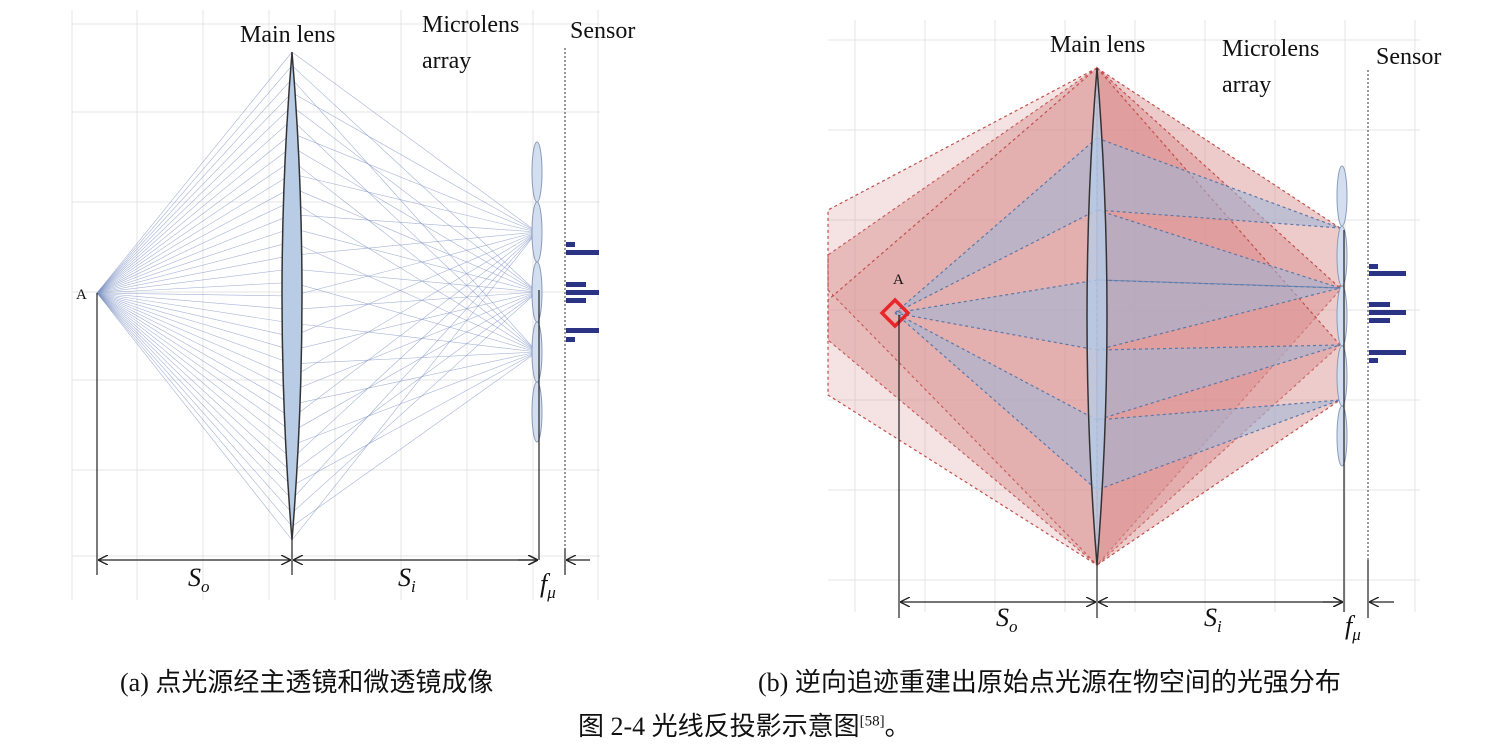 The image size is (1500, 748). What do you see at coordinates (1408, 57) in the screenshot?
I see `panel-b-sensor-label: Sensor` at bounding box center [1408, 57].